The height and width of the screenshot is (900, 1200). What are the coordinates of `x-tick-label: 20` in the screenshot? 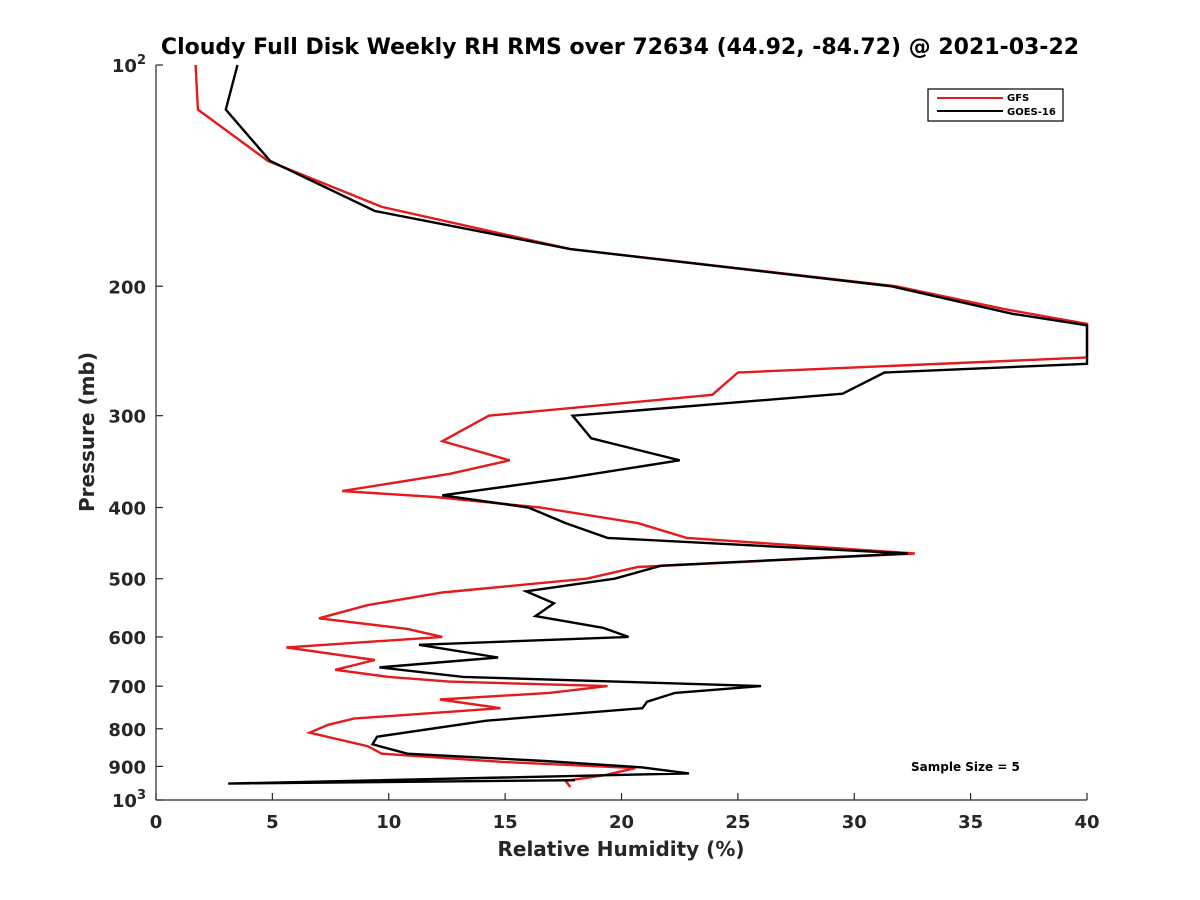 It's located at (621, 822).